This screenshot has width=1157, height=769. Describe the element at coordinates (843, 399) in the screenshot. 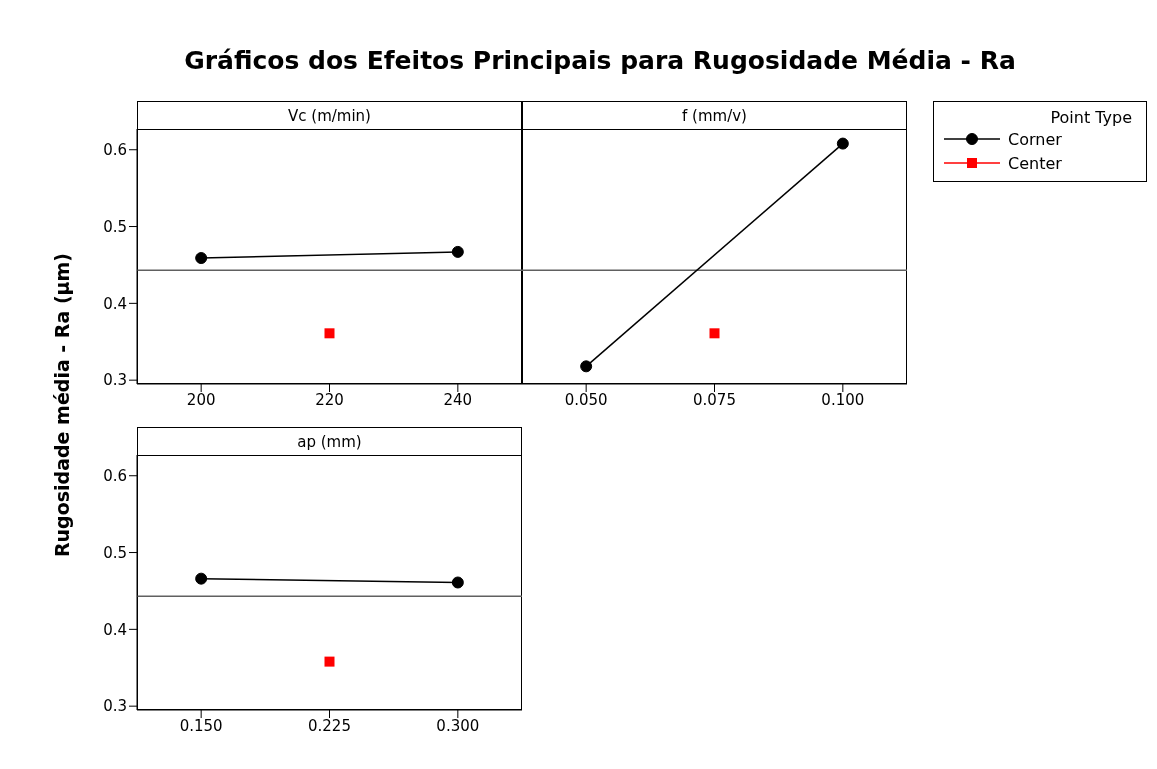

I see `x-tick-label: 0.100` at that location.